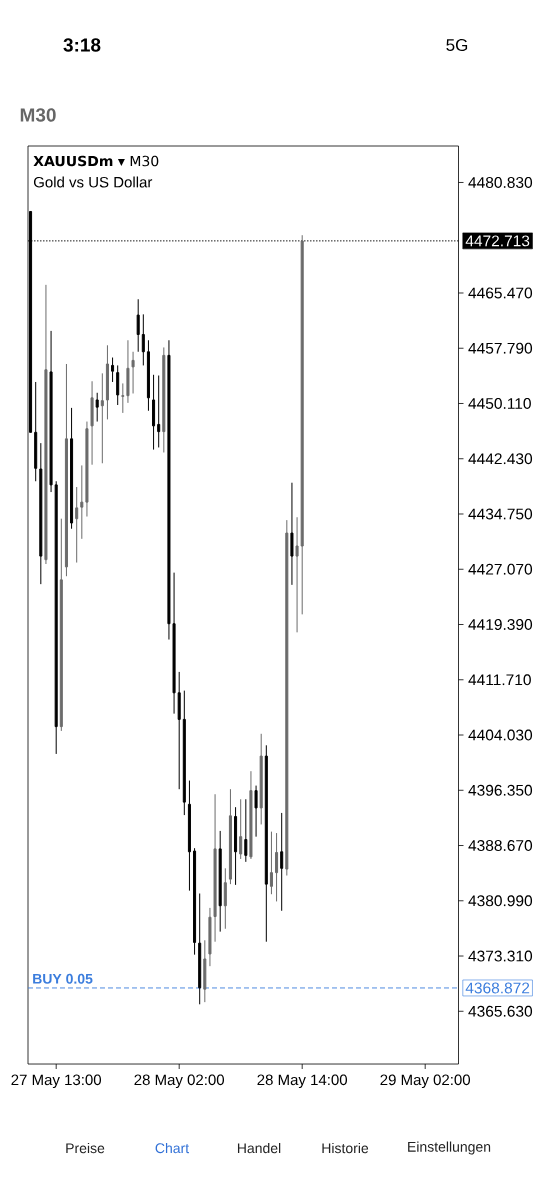 This screenshot has width=552, height=1200. I want to click on ref-line-label: BUY 0.05, so click(63, 978).